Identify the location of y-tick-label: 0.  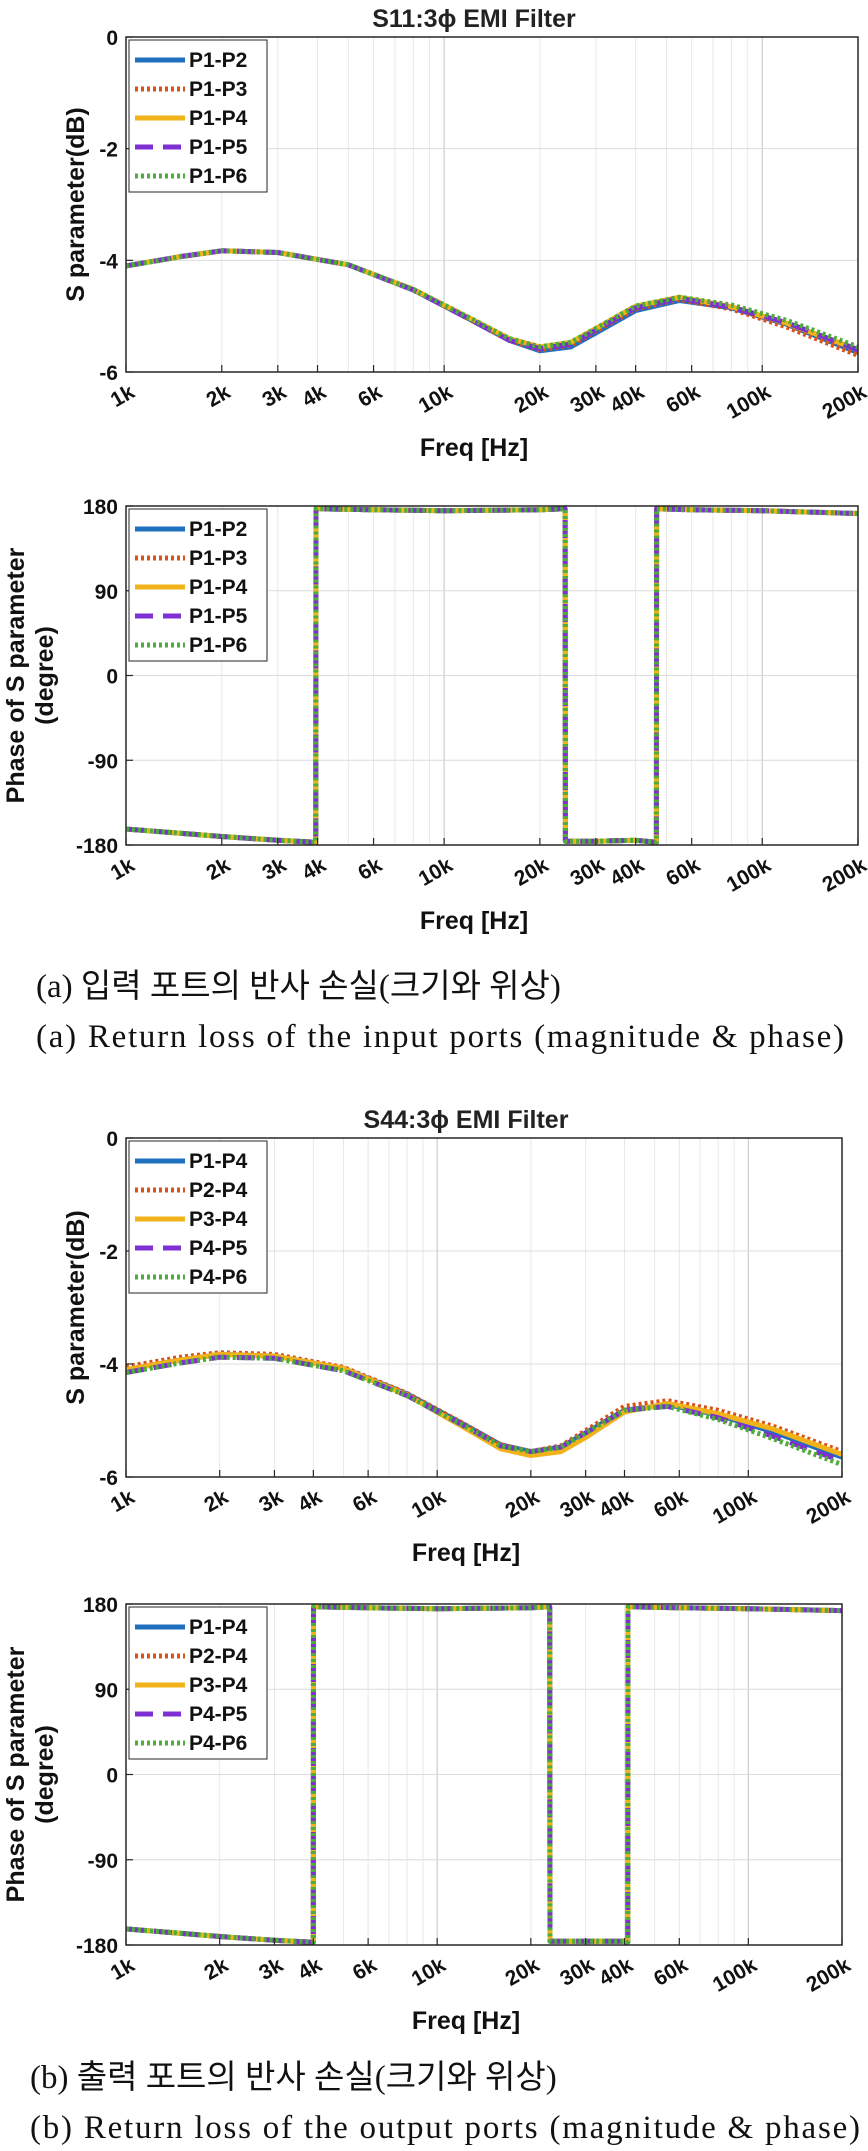
(112, 677).